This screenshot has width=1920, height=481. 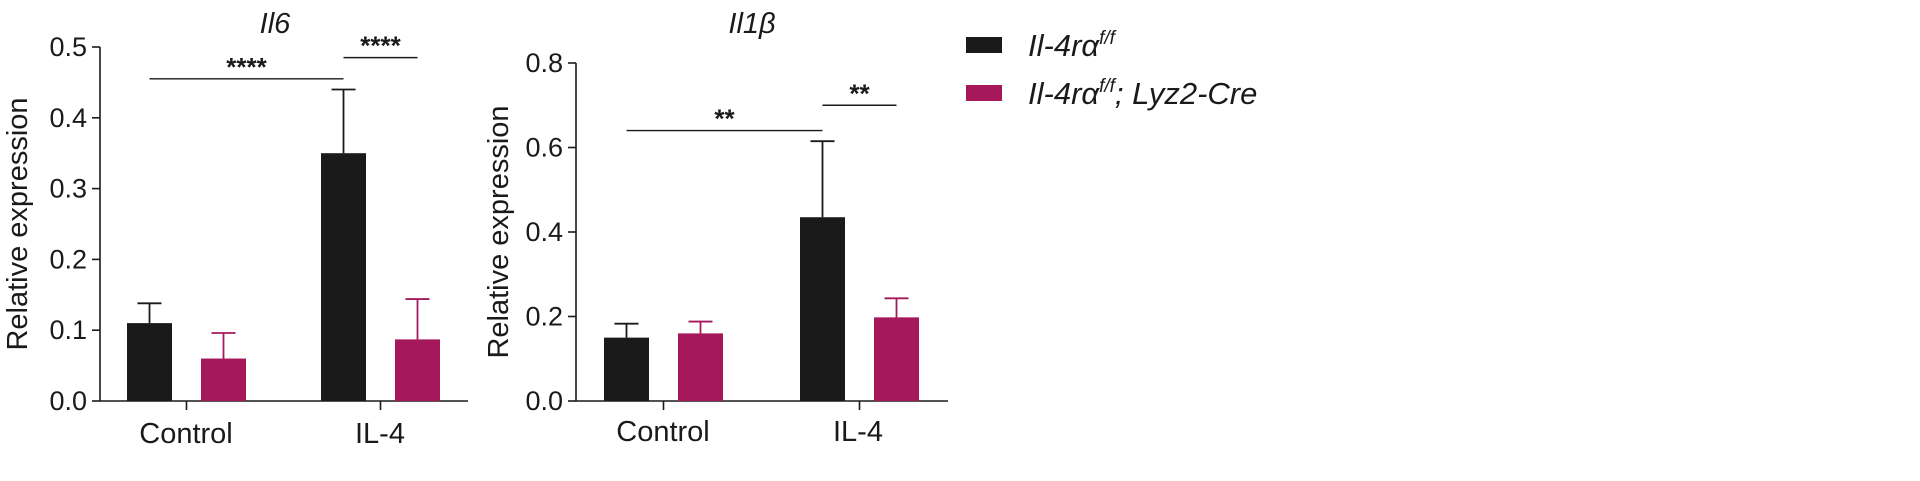 I want to click on chart-title: Il6, so click(x=276, y=24).